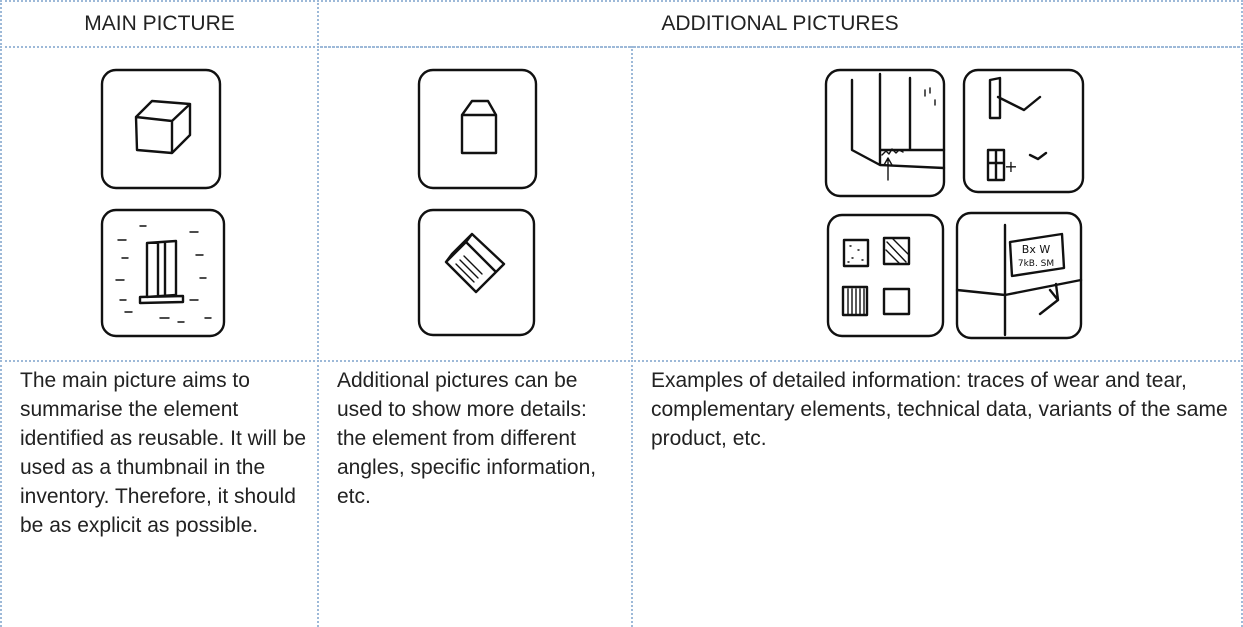 The image size is (1243, 627). Describe the element at coordinates (1036, 249) in the screenshot. I see `sketch-label: Bx W` at that location.